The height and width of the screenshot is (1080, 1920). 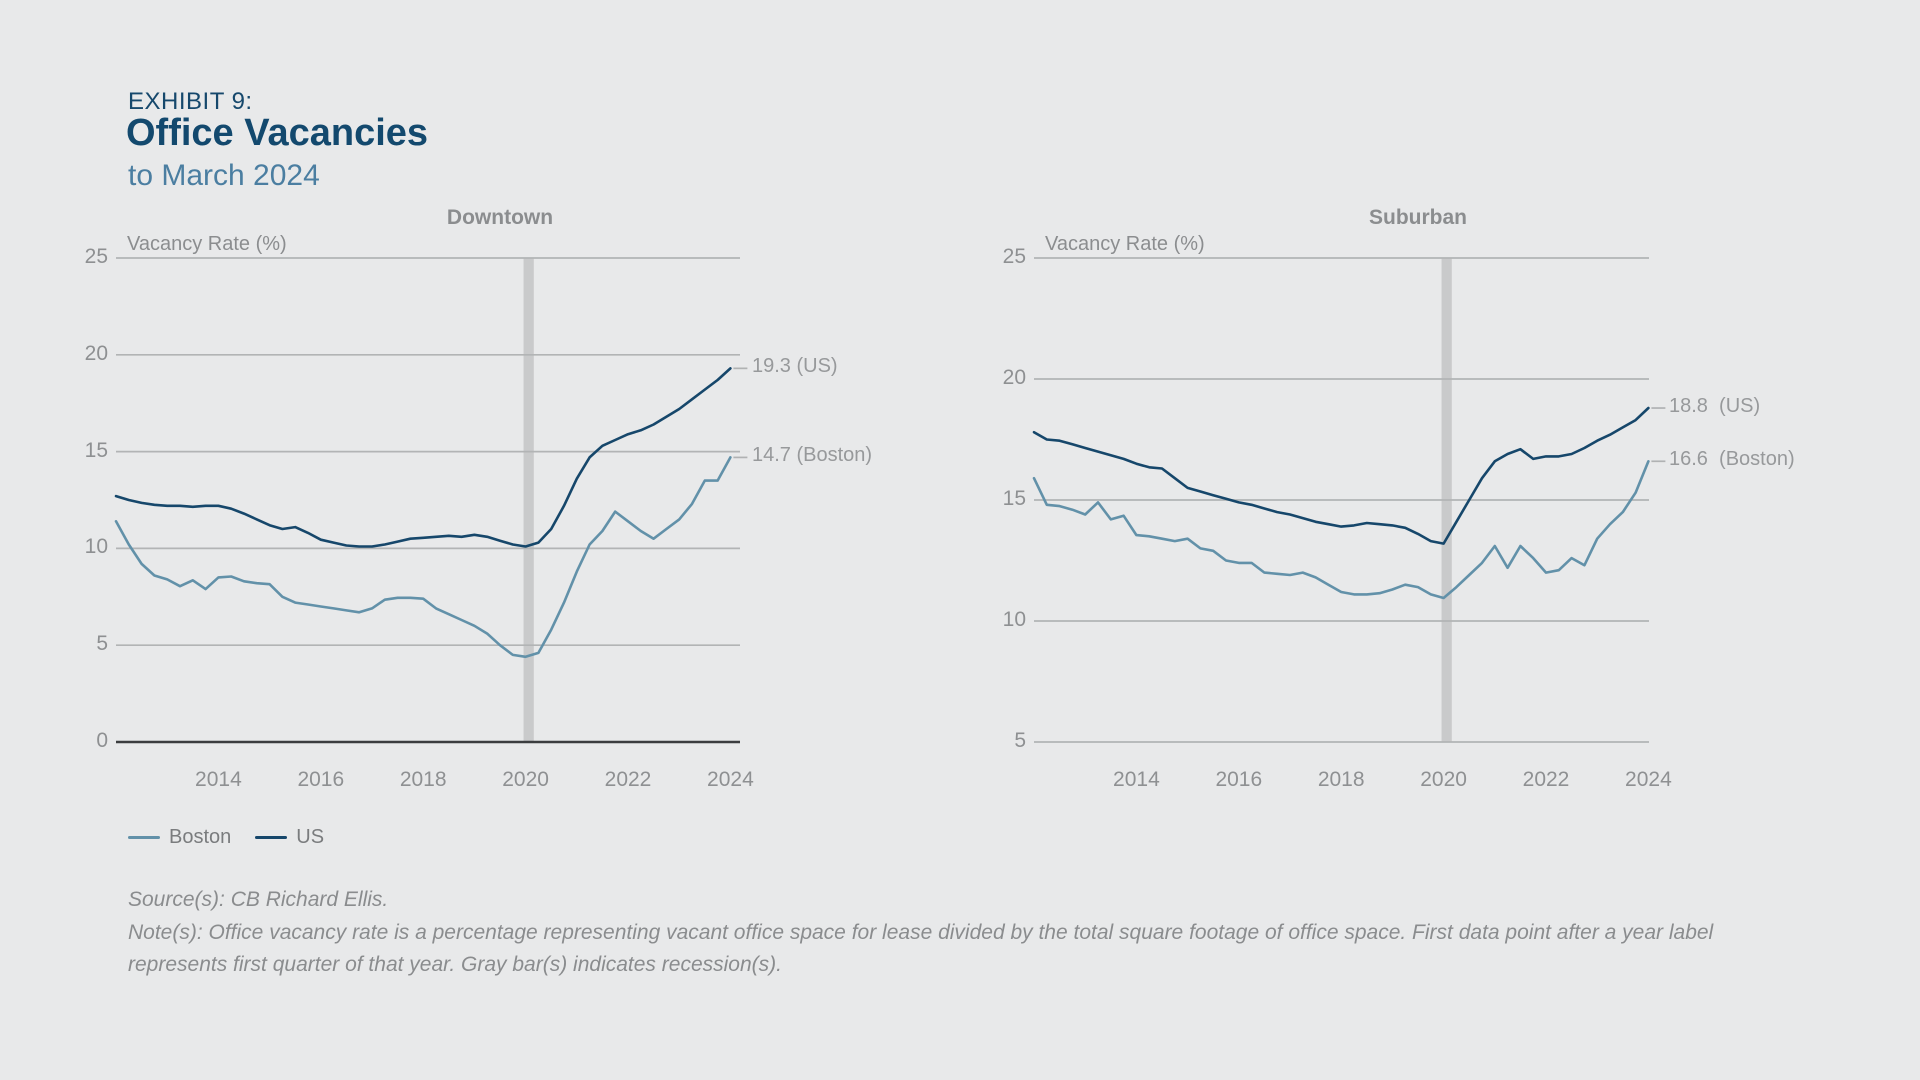 What do you see at coordinates (1341, 475) in the screenshot?
I see `series-line-us` at bounding box center [1341, 475].